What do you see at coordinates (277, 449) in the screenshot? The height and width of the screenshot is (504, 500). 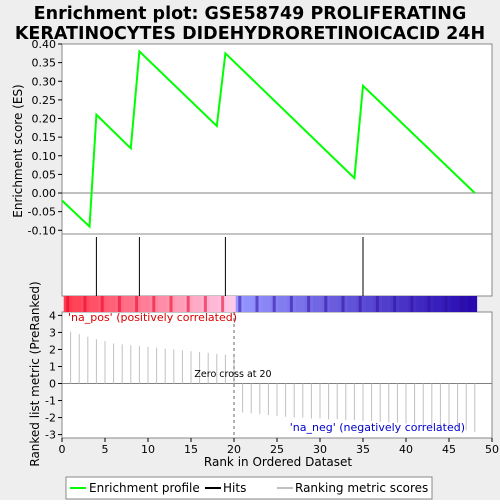 I see `x-tick-label: 25` at bounding box center [277, 449].